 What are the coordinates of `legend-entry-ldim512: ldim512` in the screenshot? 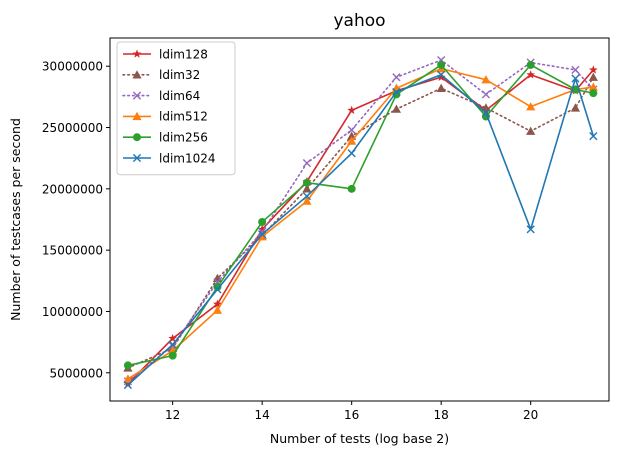 It's located at (165, 117).